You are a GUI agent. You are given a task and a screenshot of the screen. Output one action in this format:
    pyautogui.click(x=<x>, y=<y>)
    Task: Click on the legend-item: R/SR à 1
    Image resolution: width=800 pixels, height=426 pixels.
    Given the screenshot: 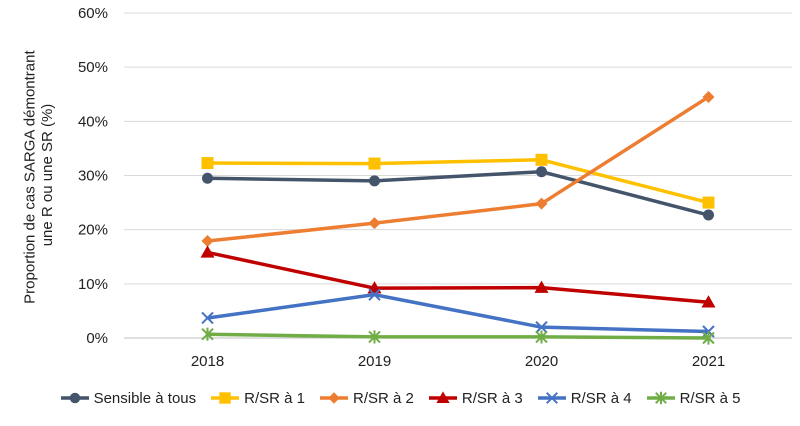 What is the action you would take?
    pyautogui.click(x=257, y=398)
    